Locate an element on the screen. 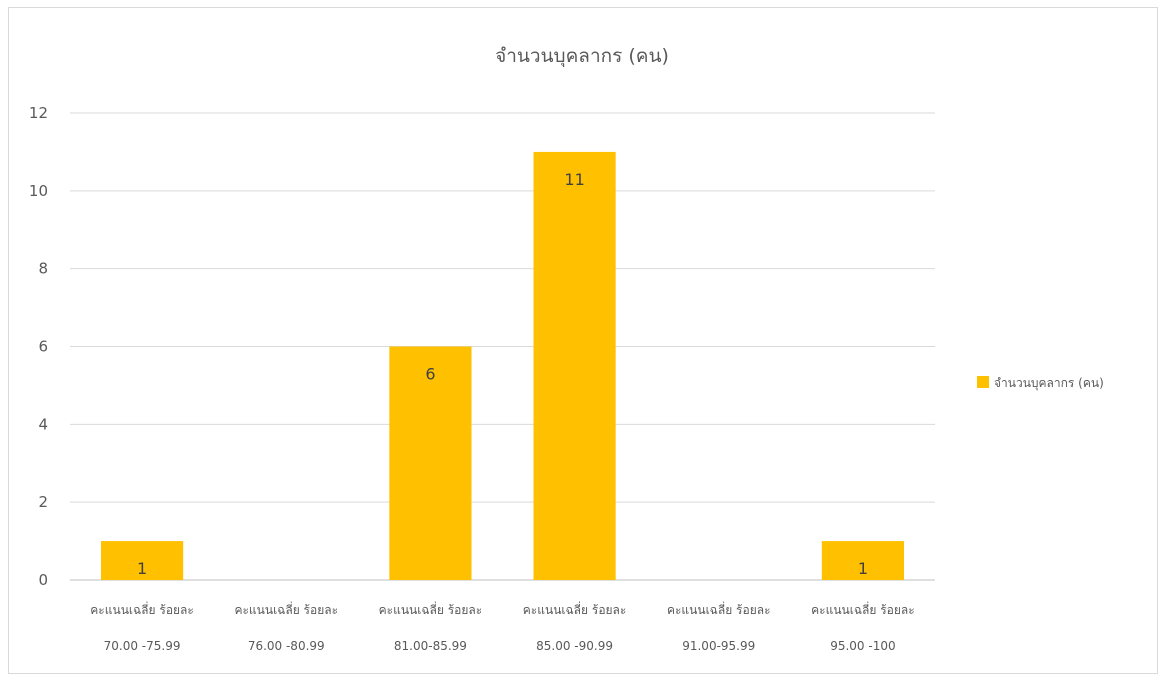  legend-swatch is located at coordinates (983, 382).